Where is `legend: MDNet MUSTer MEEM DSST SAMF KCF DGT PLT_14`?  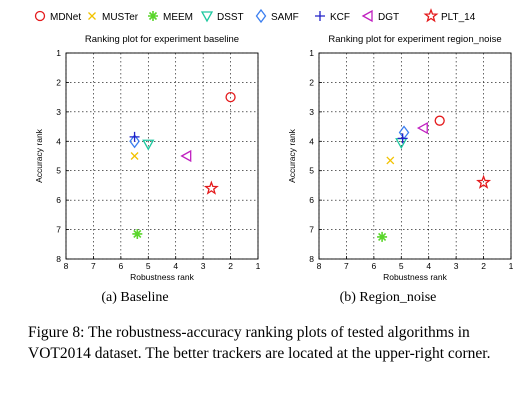
legend: MDNet MUSTer MEEM DSST SAMF KCF DGT PLT_14 is located at coordinates (262, 16).